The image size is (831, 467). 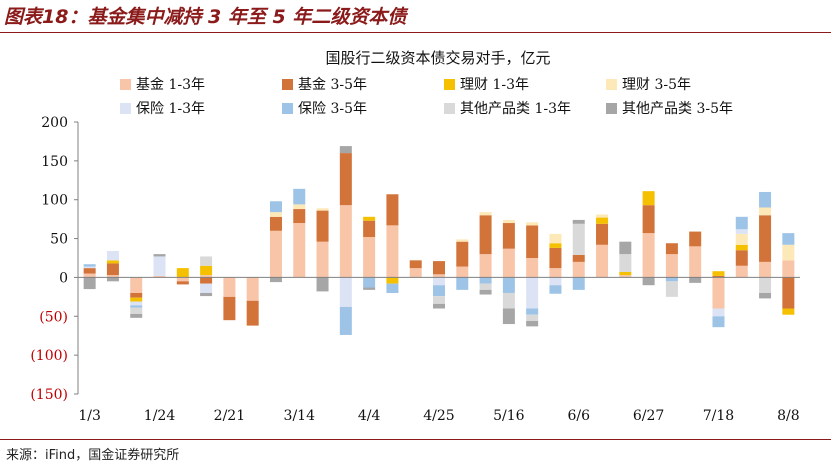 What do you see at coordinates (438, 416) in the screenshot?
I see `x-tick-label: 4/25` at bounding box center [438, 416].